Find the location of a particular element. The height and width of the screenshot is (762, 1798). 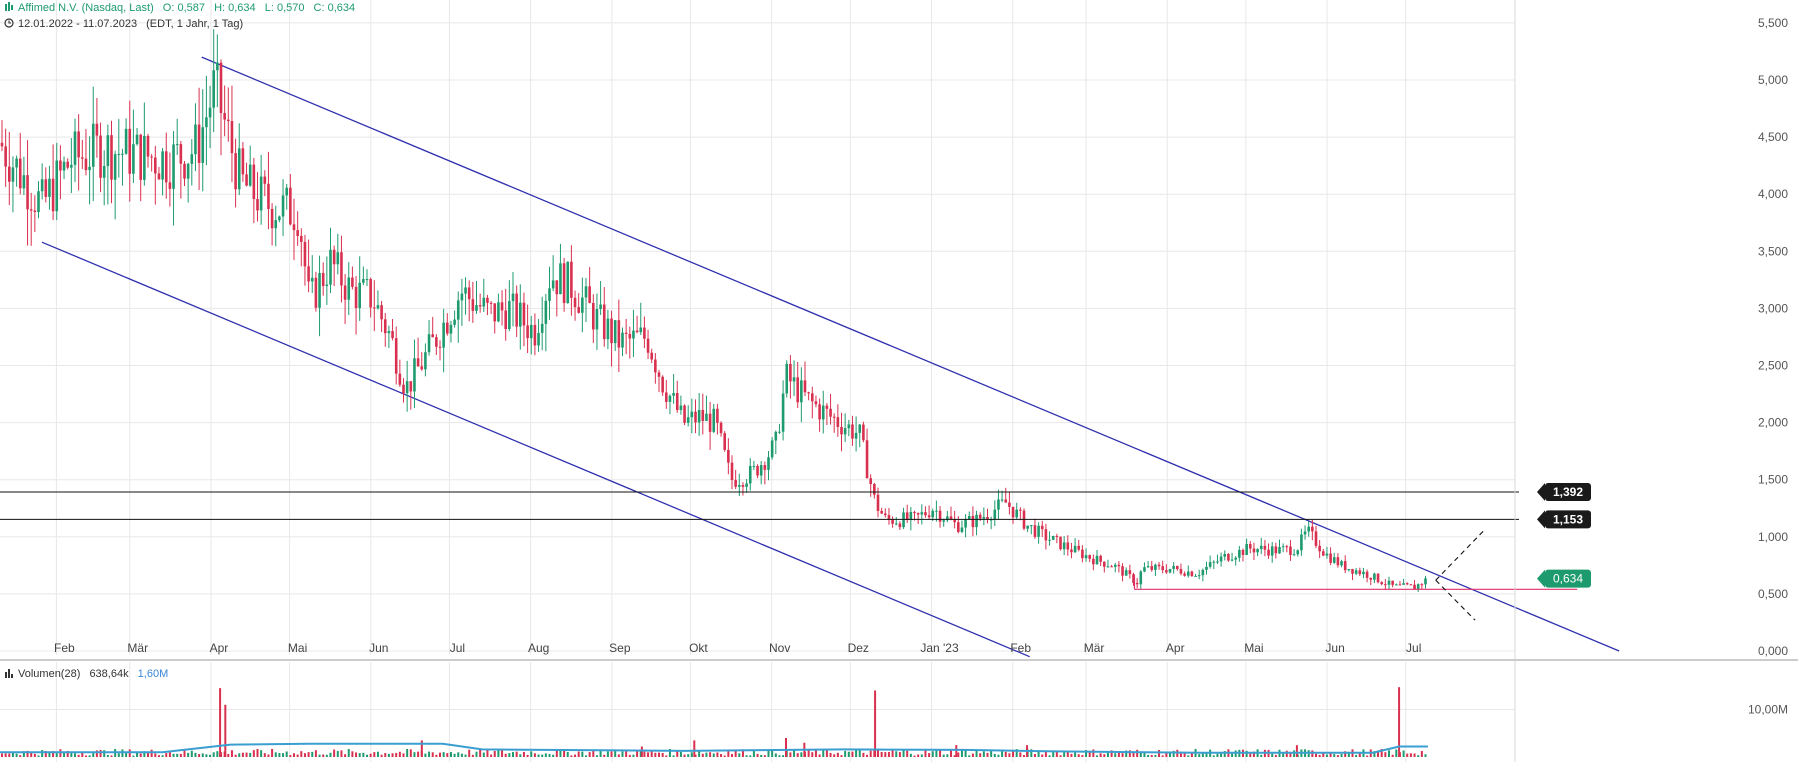

volume-value: 638,64k is located at coordinates (109, 674).